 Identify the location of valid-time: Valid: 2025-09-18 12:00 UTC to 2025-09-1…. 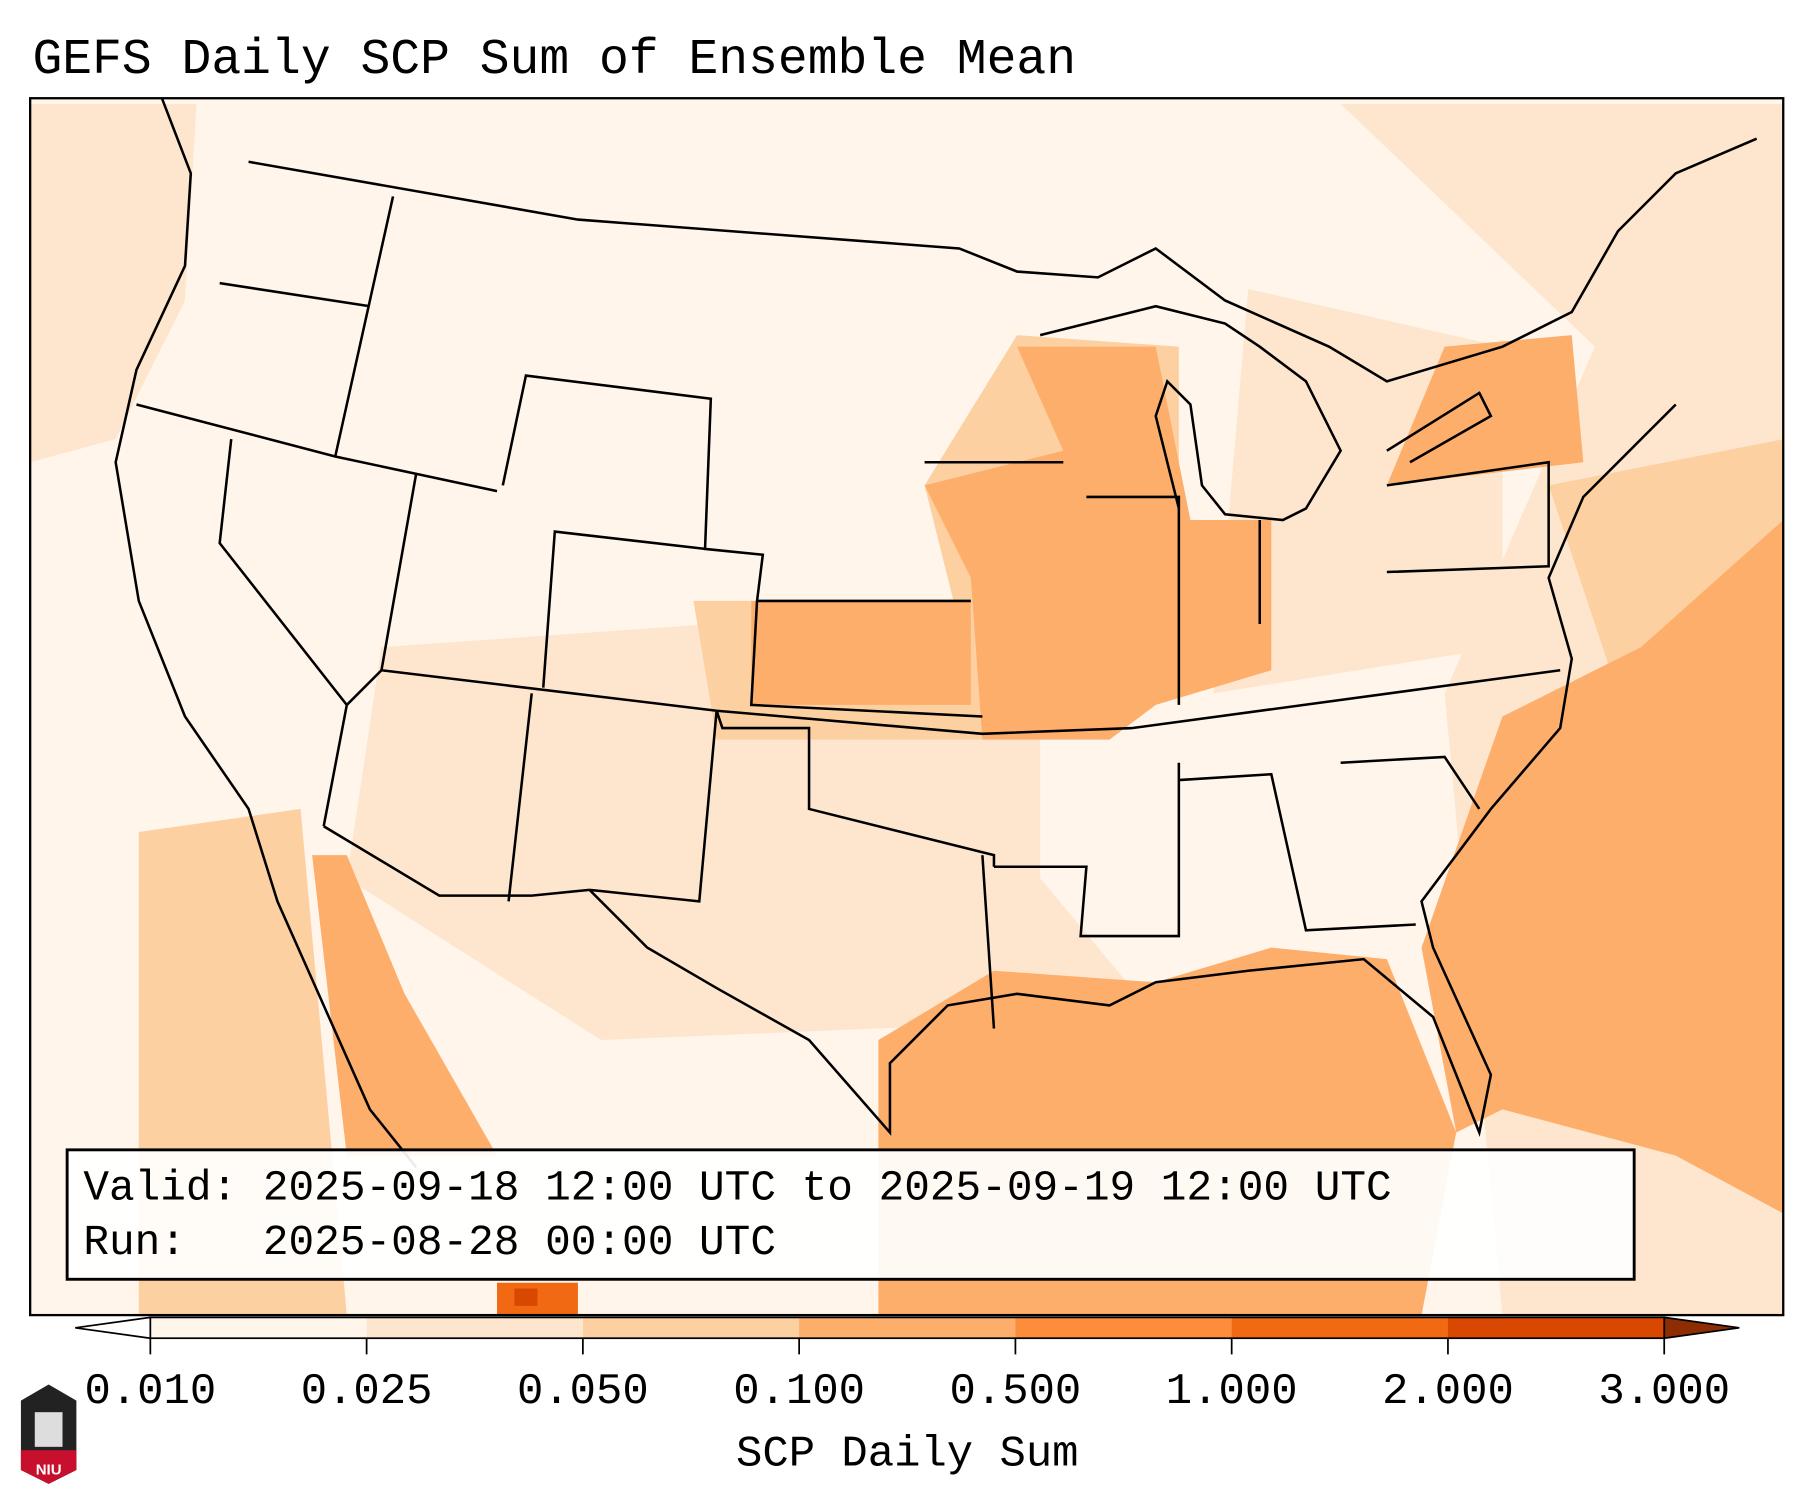
(737, 1188).